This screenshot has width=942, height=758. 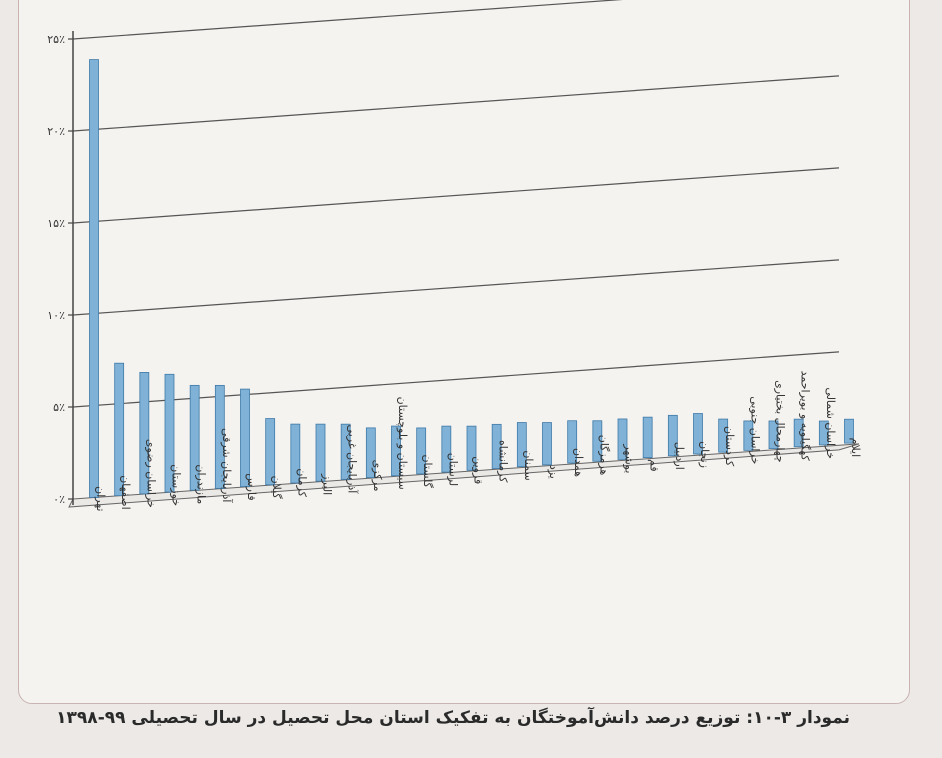 I want to click on category-label: سمنان, so click(x=528, y=465).